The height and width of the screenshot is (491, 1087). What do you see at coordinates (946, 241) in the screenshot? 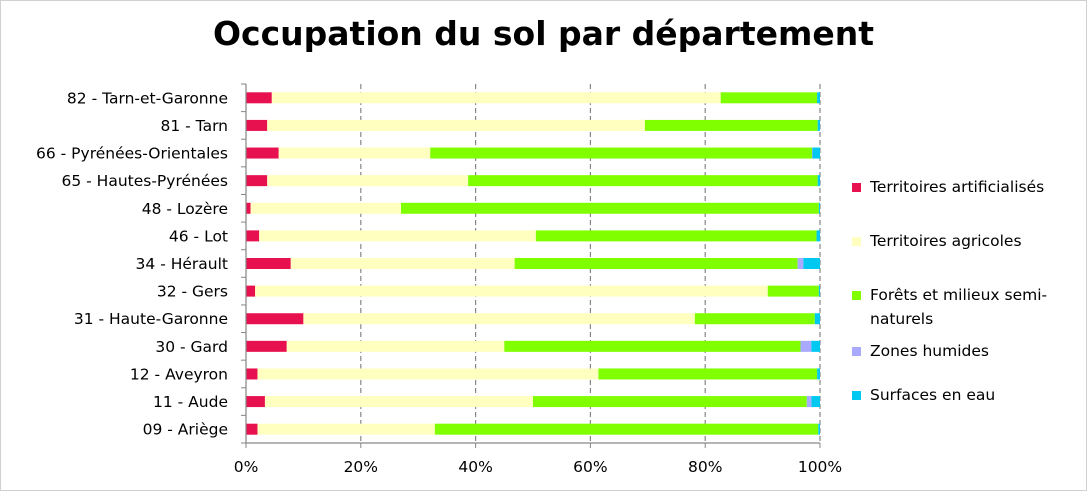
I see `legend-label: Territoires agricoles` at bounding box center [946, 241].